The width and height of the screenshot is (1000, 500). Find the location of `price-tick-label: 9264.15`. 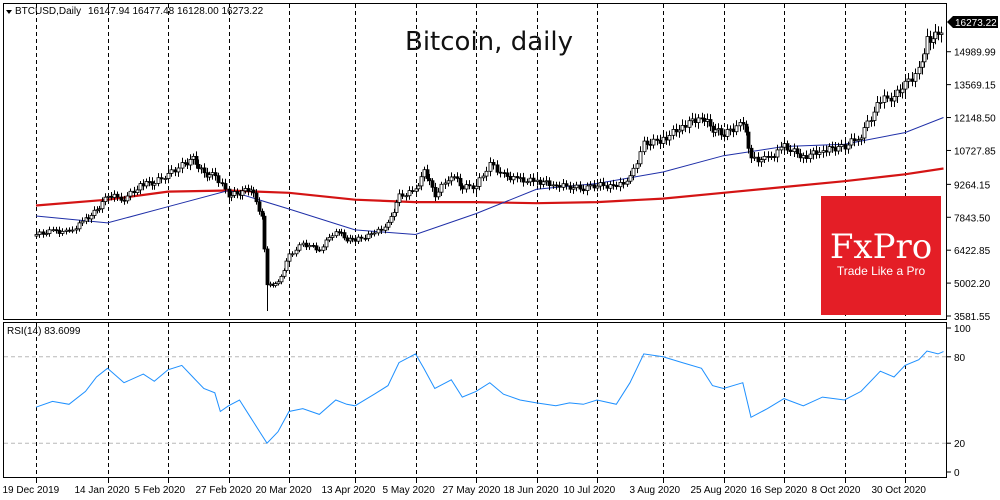

price-tick-label: 9264.15 is located at coordinates (972, 185).